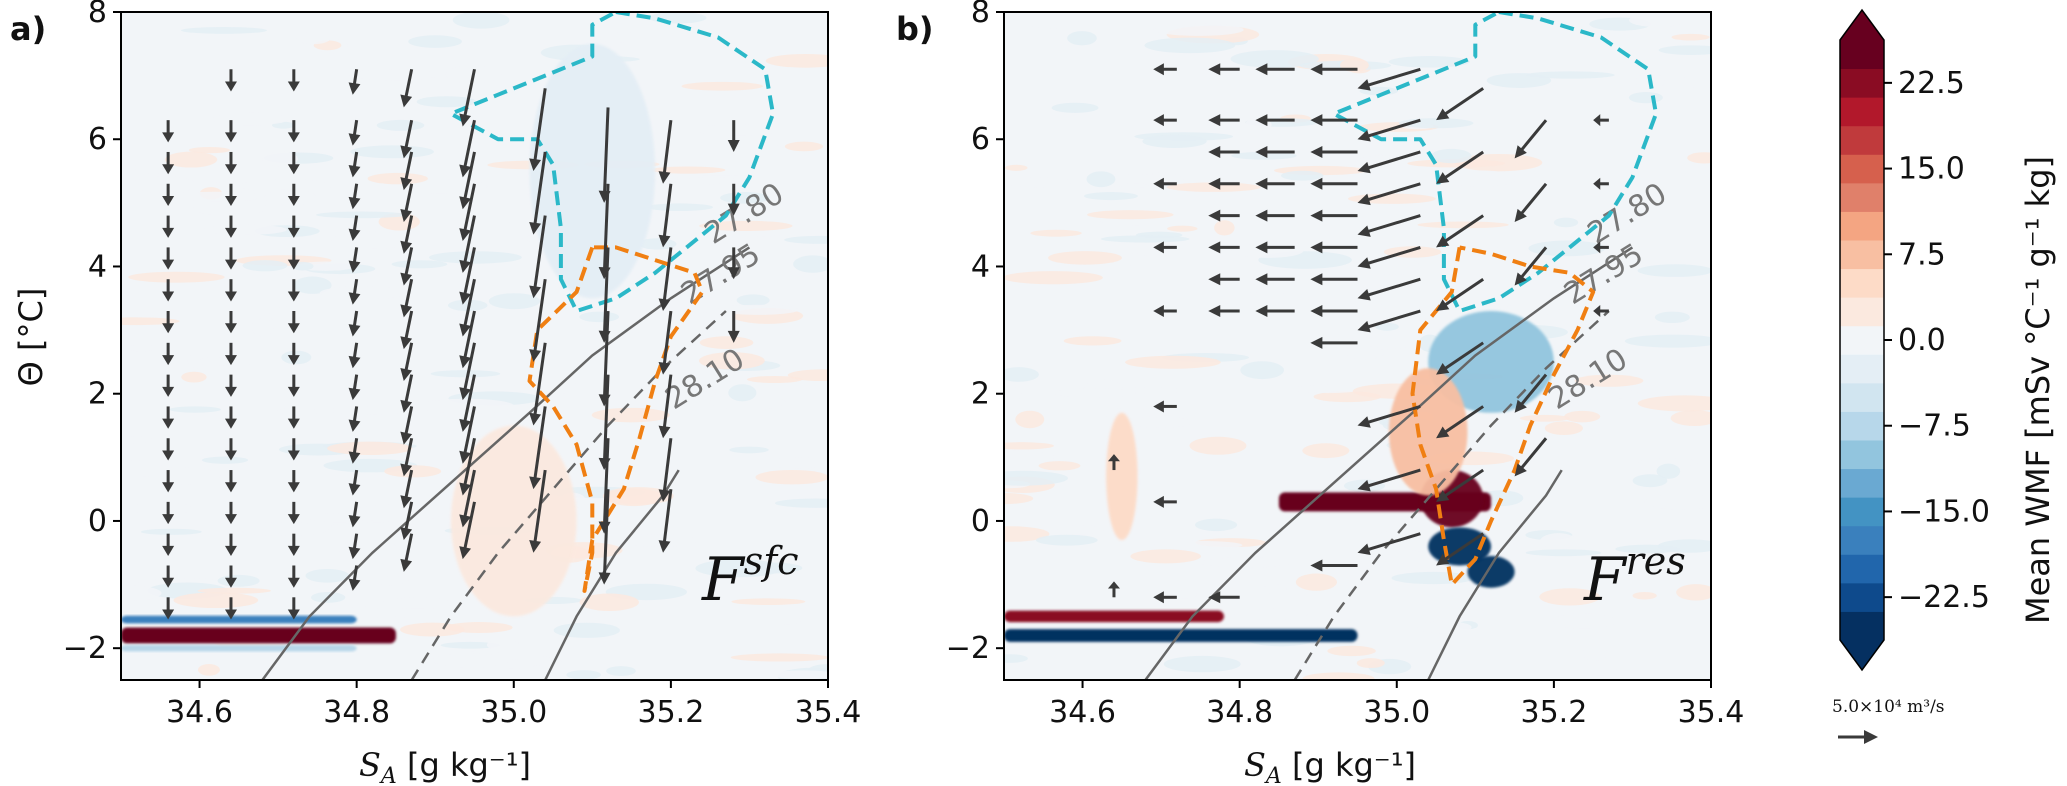 The image size is (2067, 786). What do you see at coordinates (750, 577) in the screenshot?
I see `panel-a-flux-label: Fsfc` at bounding box center [750, 577].